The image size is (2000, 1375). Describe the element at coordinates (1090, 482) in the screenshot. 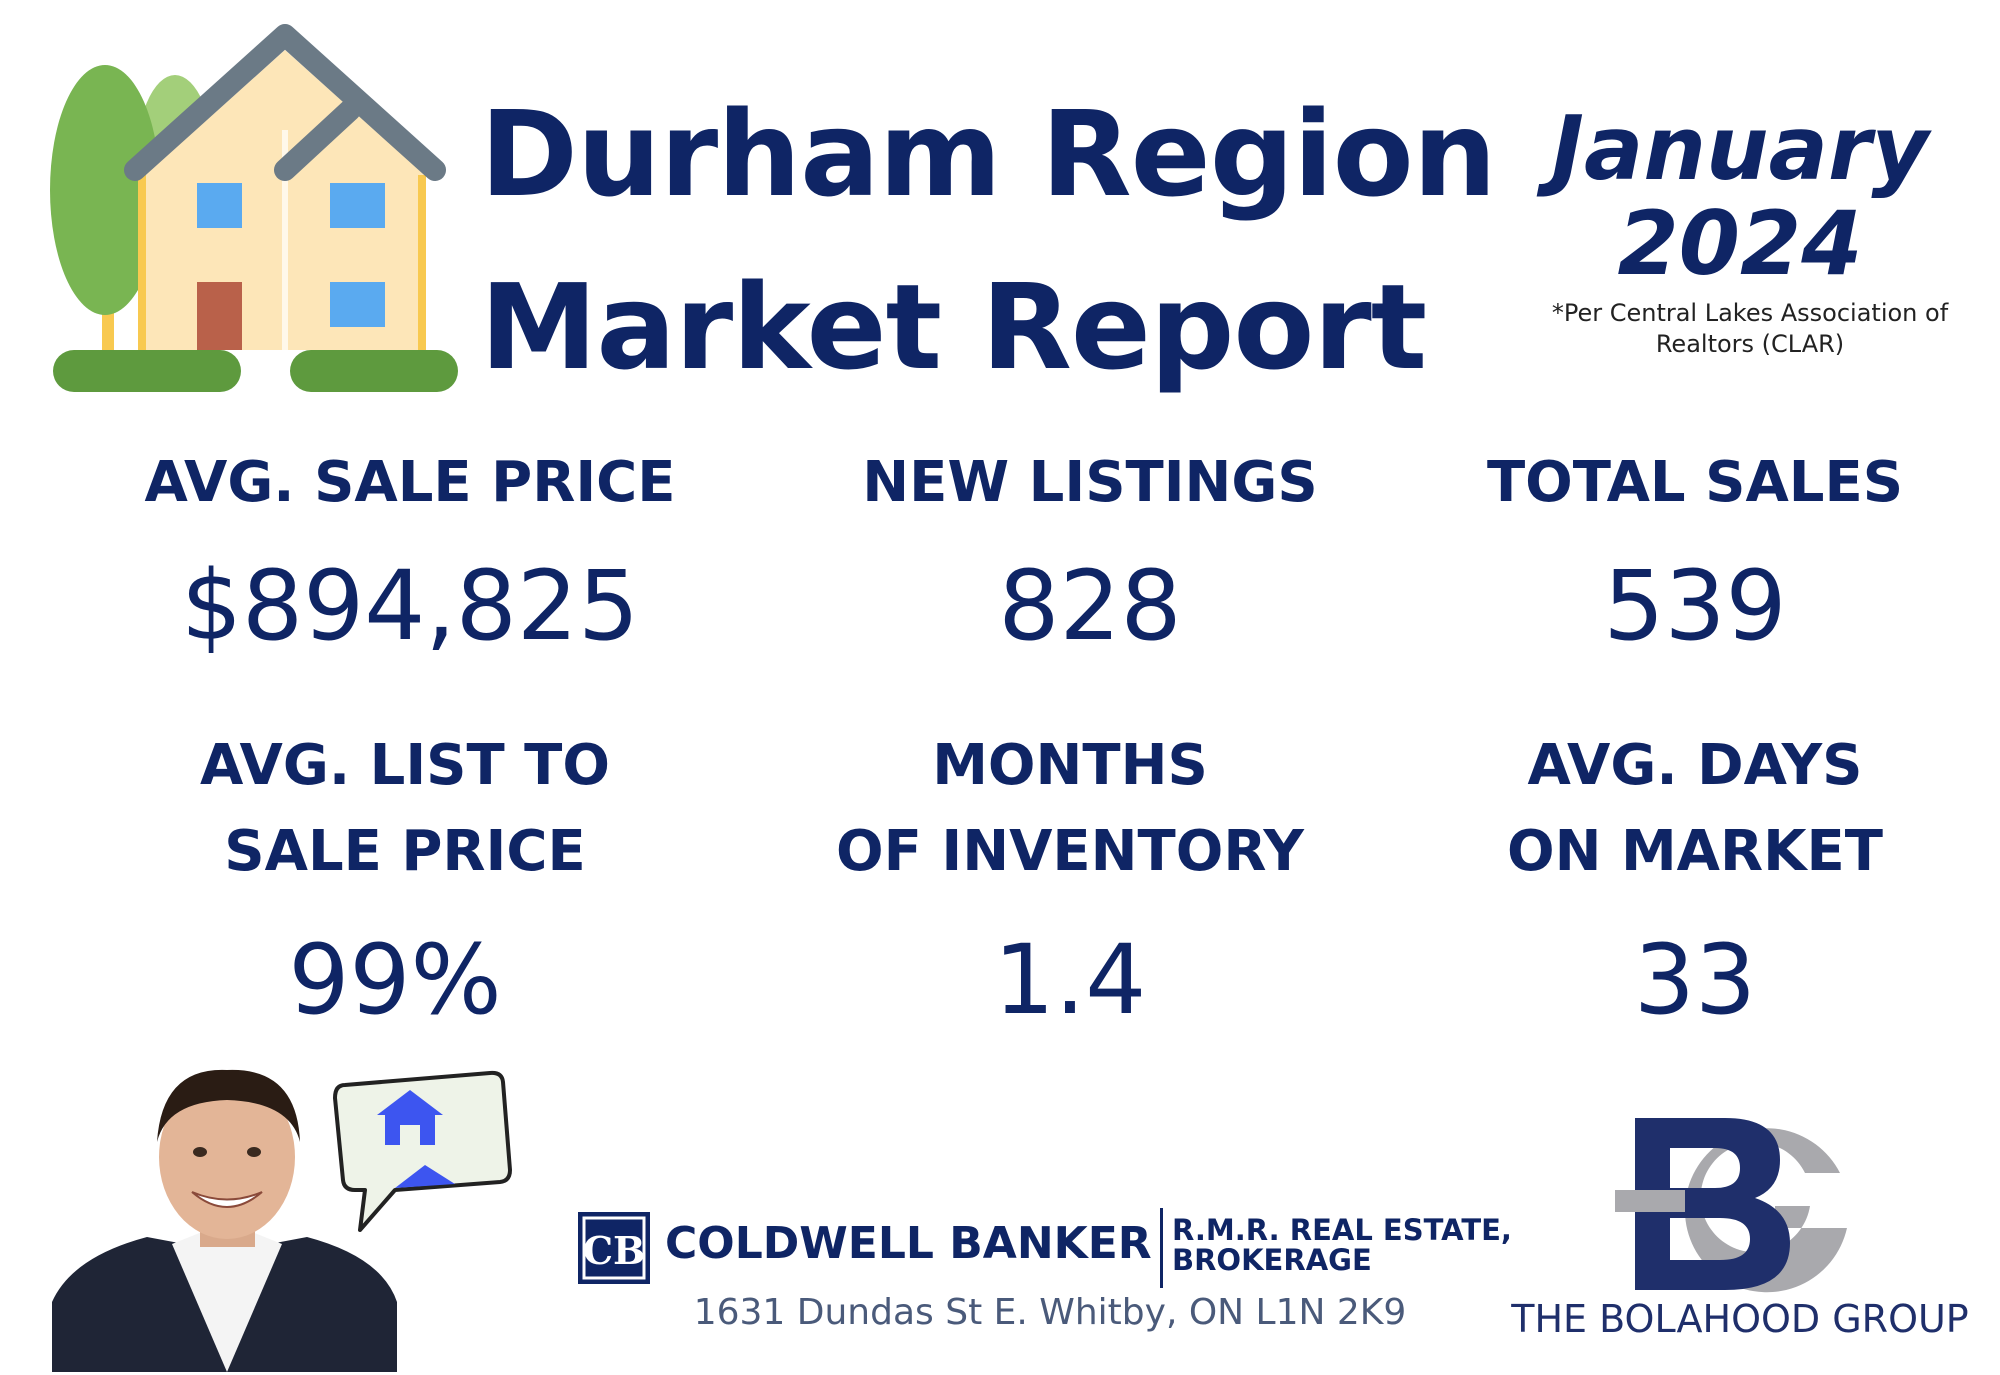

I see `new-listings-label: NEW LISTINGS` at that location.